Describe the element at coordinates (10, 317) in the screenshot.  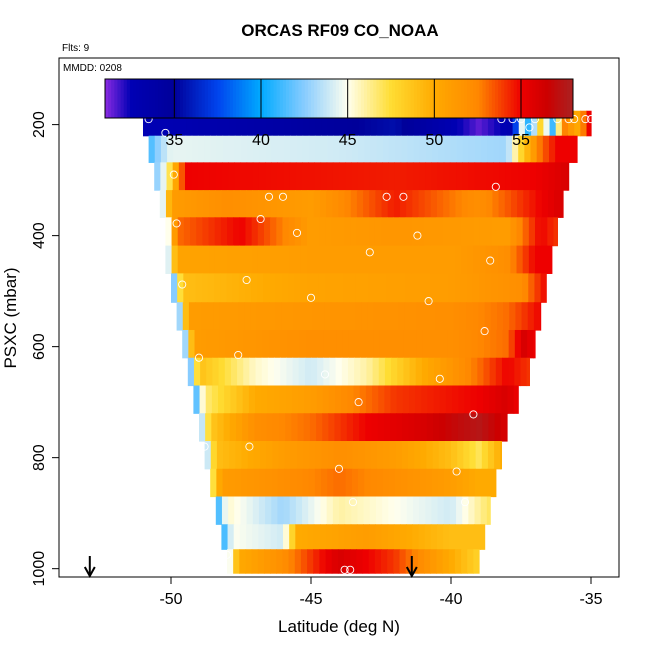
I see `y-axis-label: PSXC (mbar)` at that location.